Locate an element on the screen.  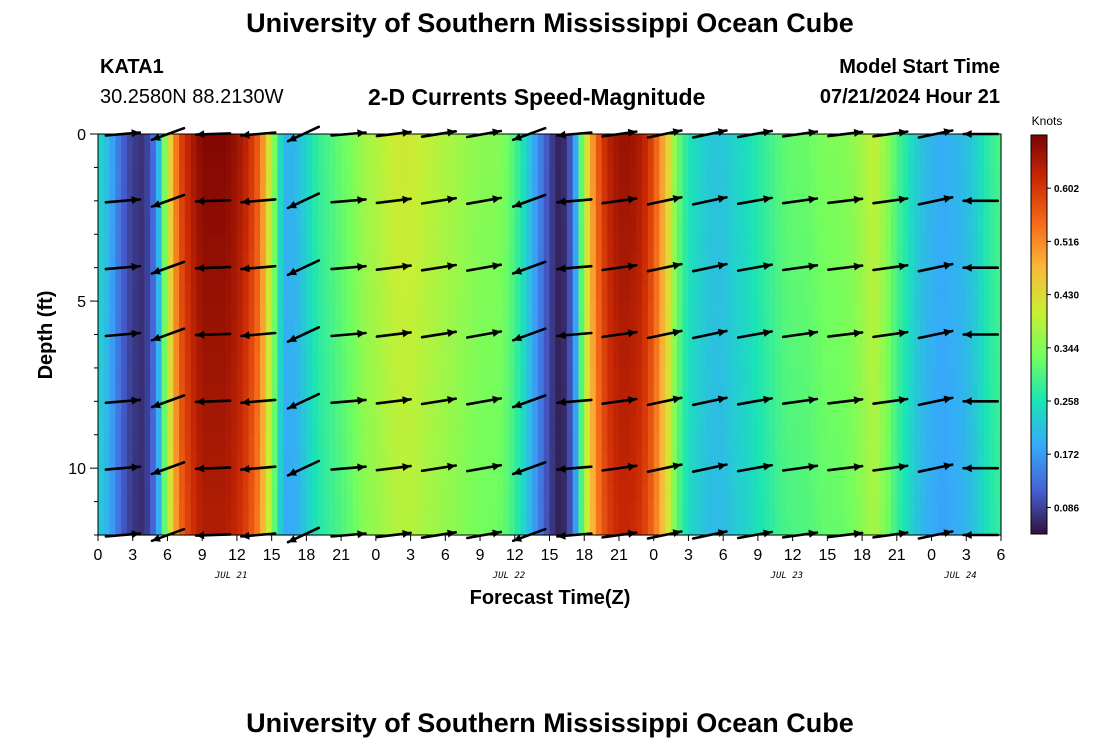
day-label: JUL 22 is located at coordinates (509, 576).